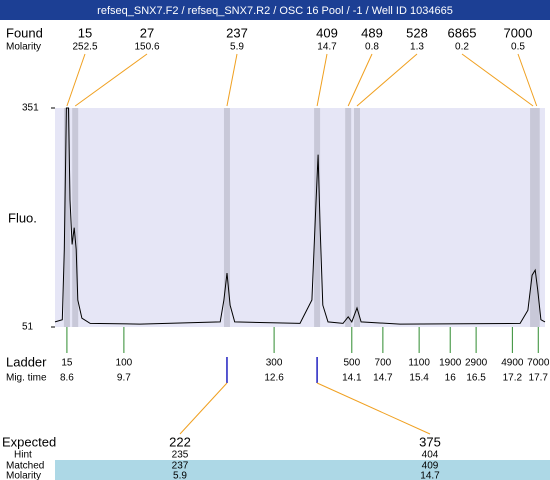 Image resolution: width=550 pixels, height=480 pixels. What do you see at coordinates (180, 475) in the screenshot?
I see `molarity-value: 5.9` at bounding box center [180, 475].